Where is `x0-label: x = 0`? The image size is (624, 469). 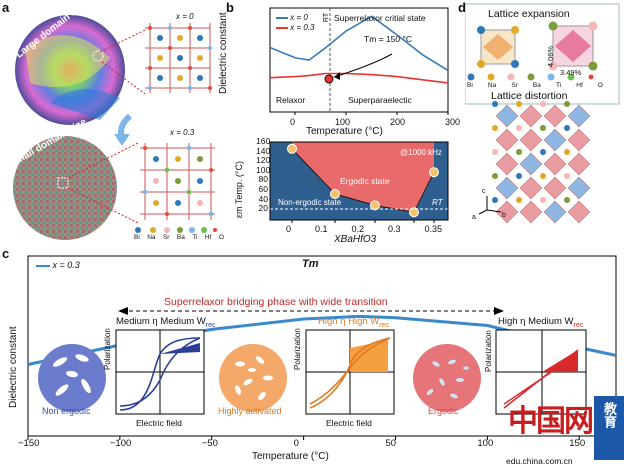 x0-label: x = 0 is located at coordinates (185, 16).